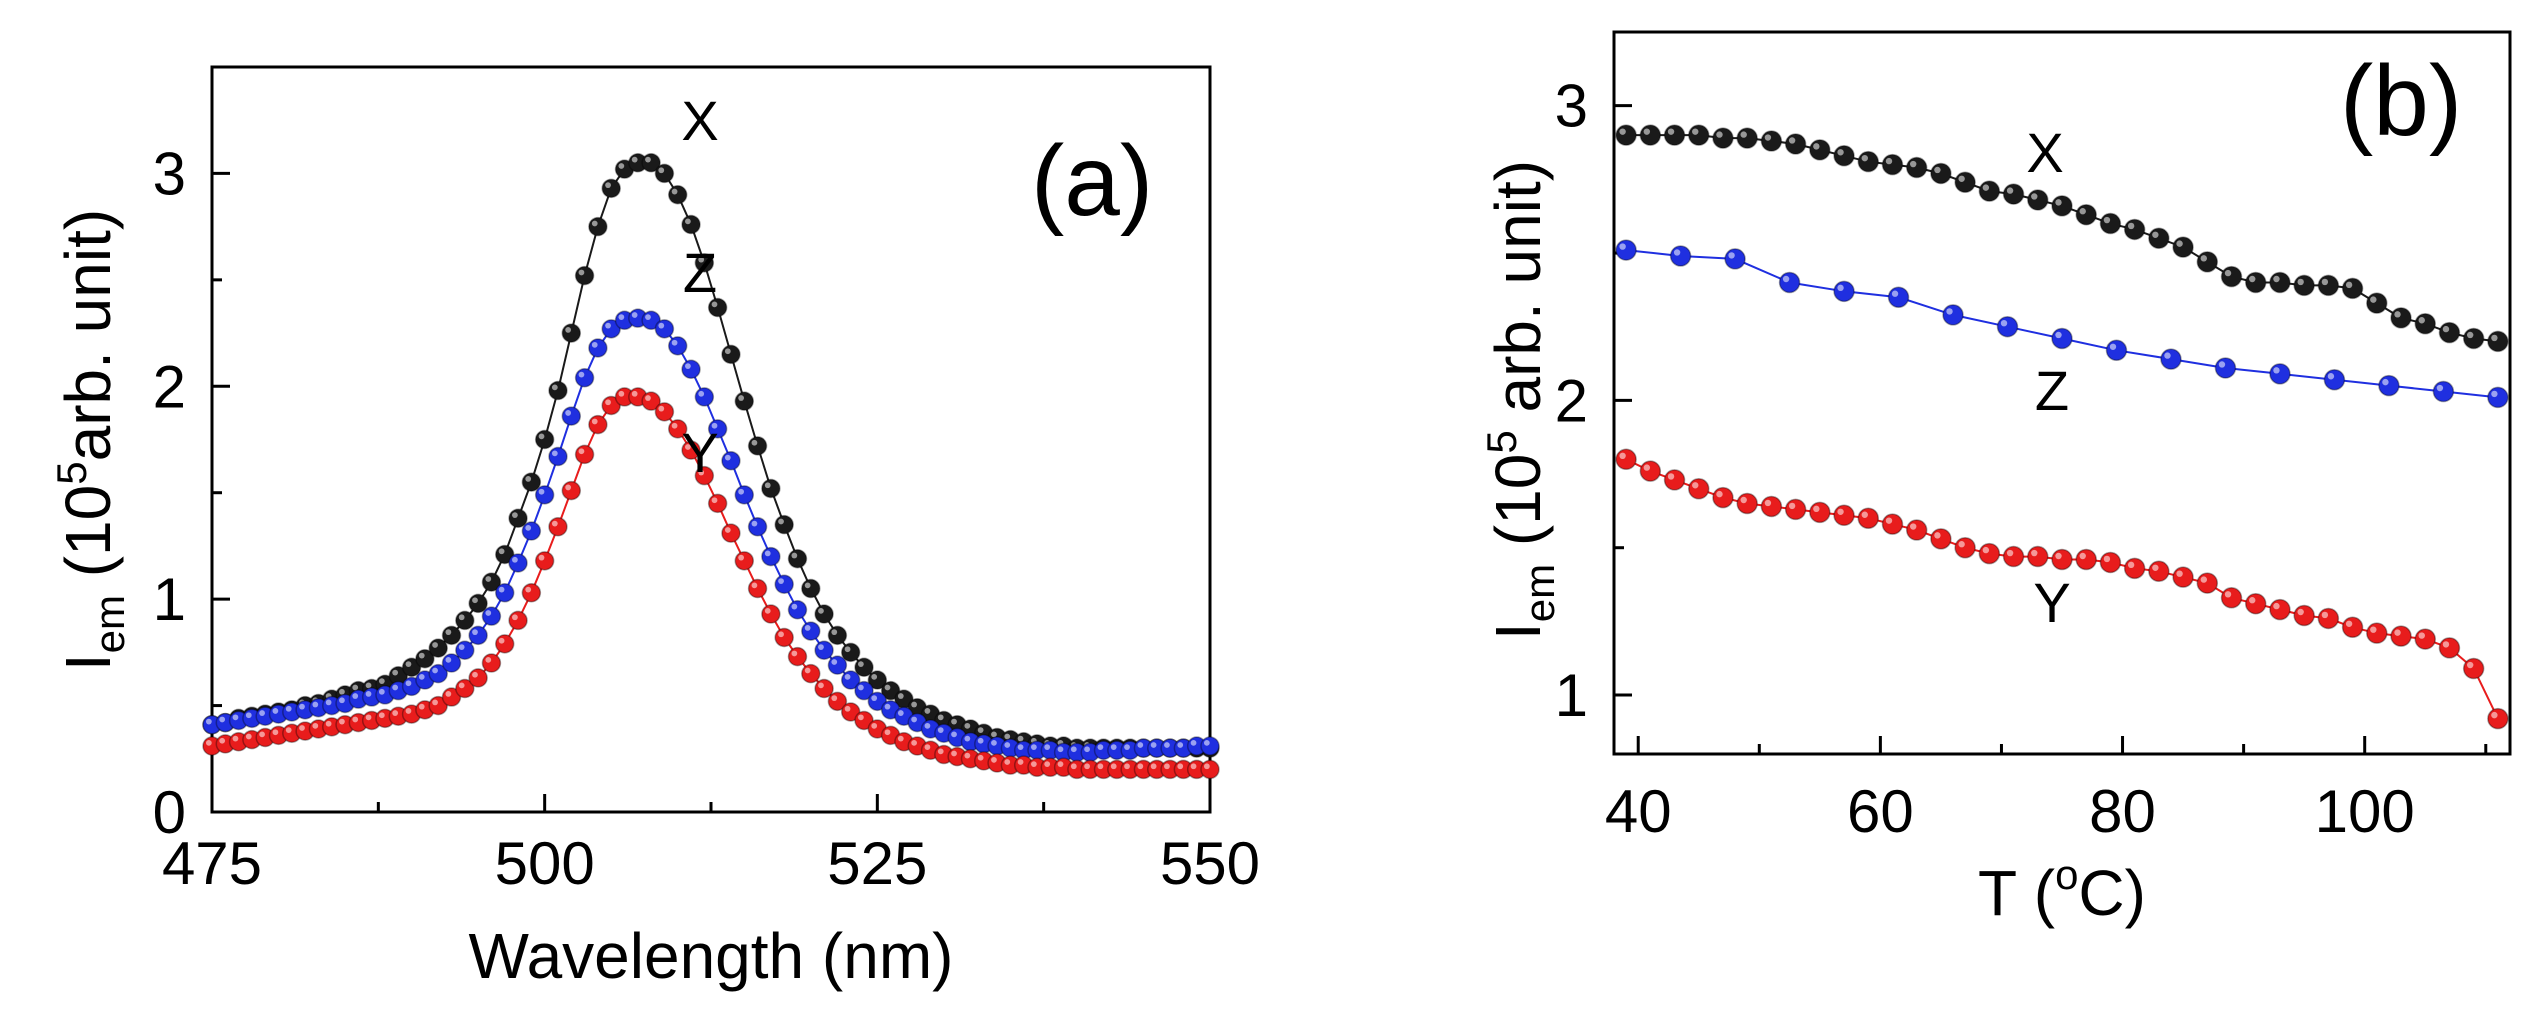  What do you see at coordinates (545, 863) in the screenshot?
I see `panel-a-x-tick-label: 500` at bounding box center [545, 863].